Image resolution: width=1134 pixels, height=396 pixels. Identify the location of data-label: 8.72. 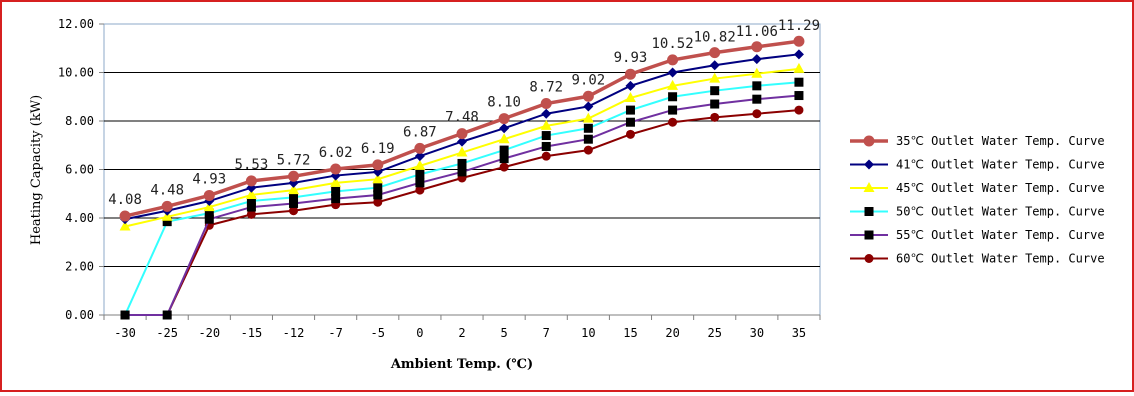
(546, 88).